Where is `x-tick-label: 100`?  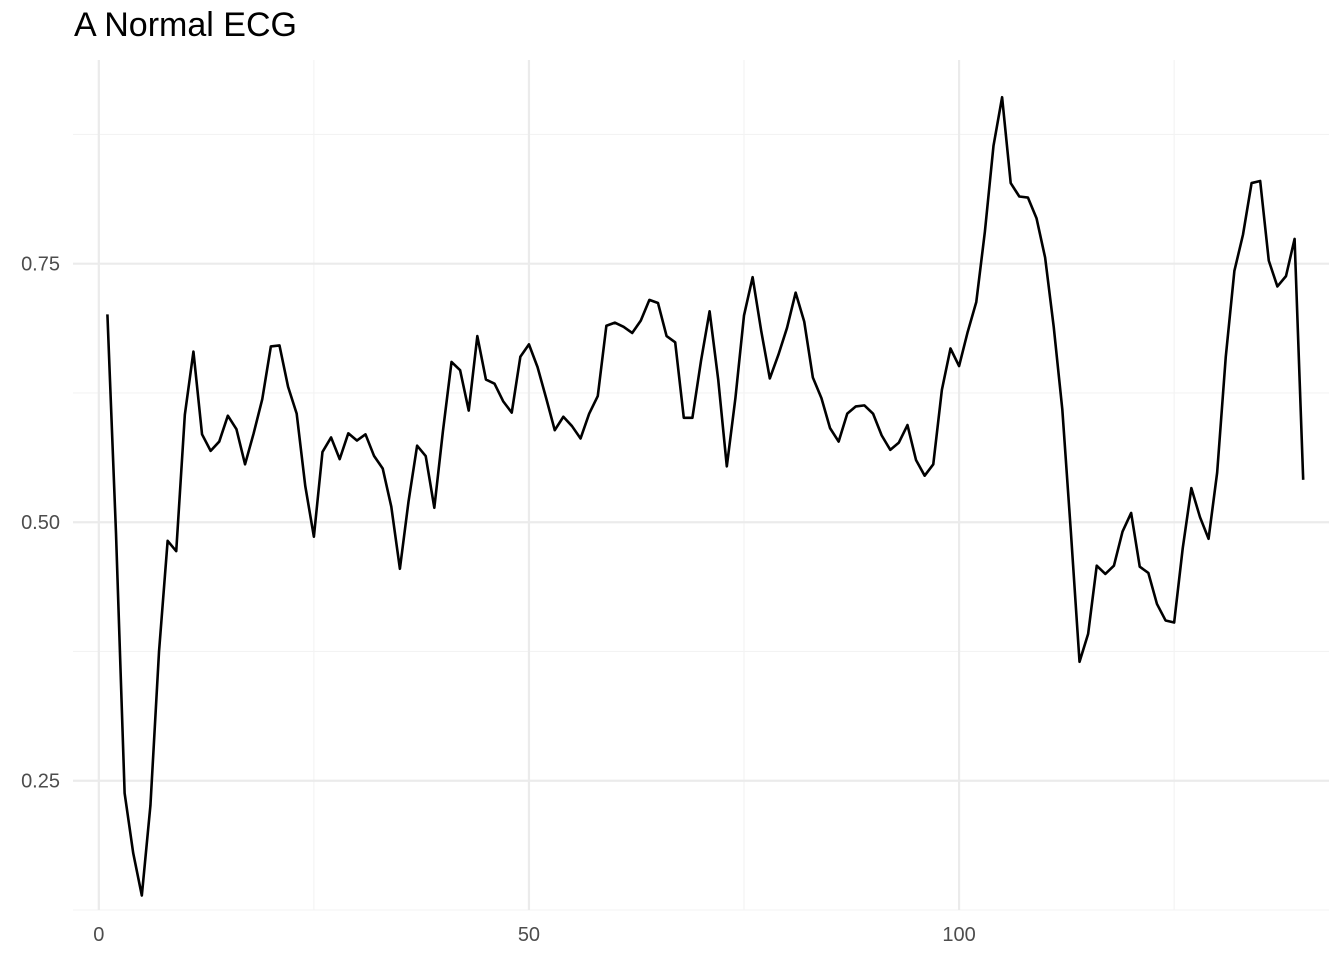
x-tick-label: 100 is located at coordinates (958, 935).